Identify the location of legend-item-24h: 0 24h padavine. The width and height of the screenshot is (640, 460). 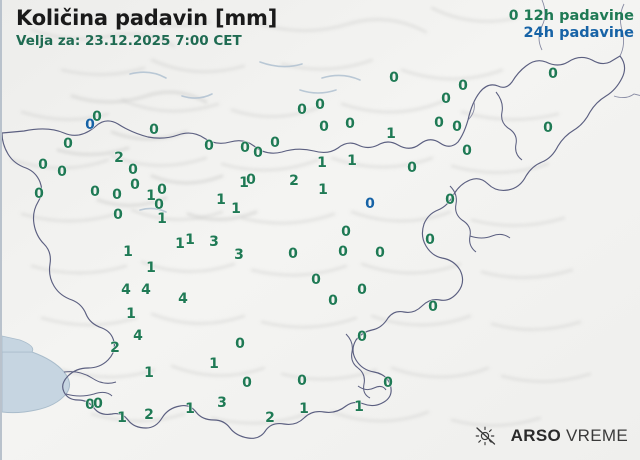
(571, 33).